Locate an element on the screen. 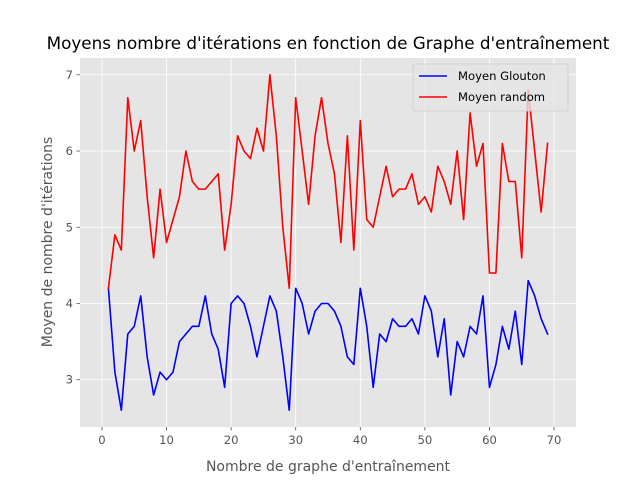 The width and height of the screenshot is (640, 480). legend: Moyen Glouton Moyen random is located at coordinates (490, 87).